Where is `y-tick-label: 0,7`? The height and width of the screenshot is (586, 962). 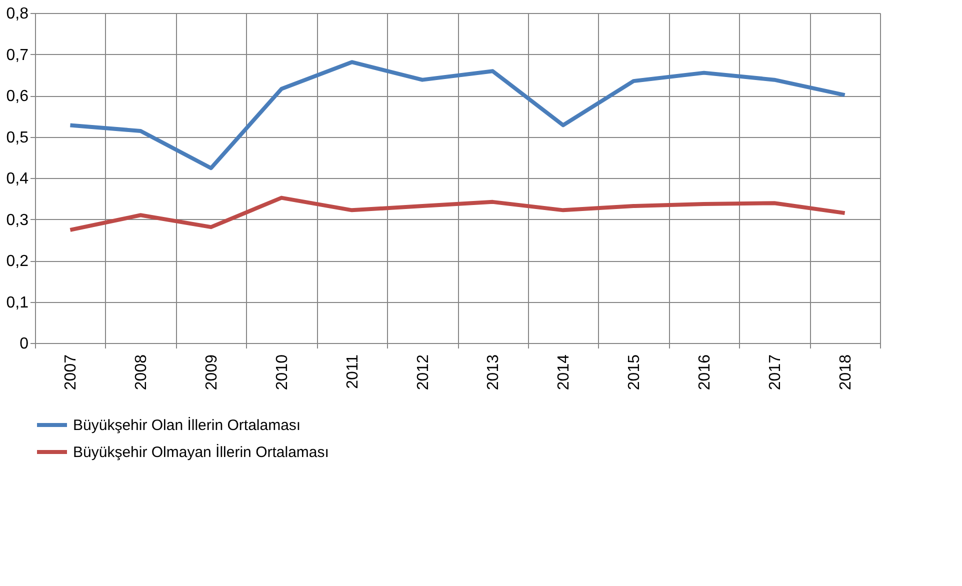 y-tick-label: 0,7 is located at coordinates (17, 55).